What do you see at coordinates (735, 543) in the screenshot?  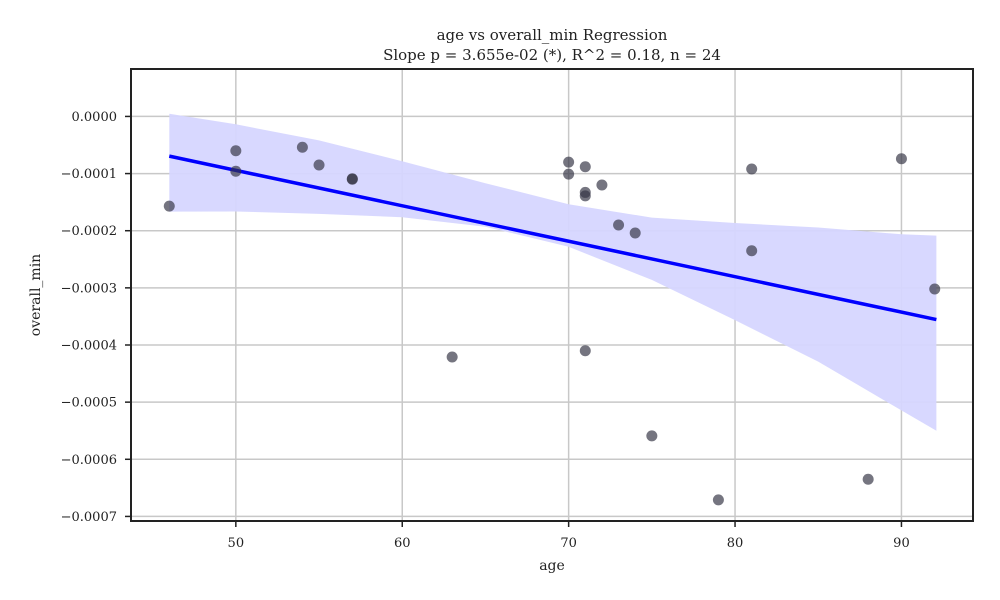 I see `x-tick-label: 80` at bounding box center [735, 543].